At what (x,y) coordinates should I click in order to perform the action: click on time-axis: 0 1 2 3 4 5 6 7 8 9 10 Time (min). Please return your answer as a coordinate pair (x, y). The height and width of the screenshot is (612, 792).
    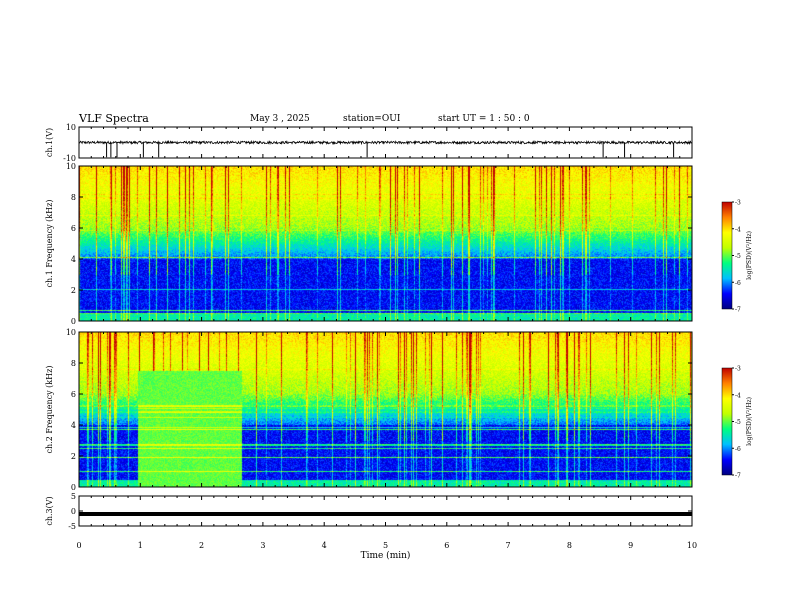
    Looking at the image, I should click on (386, 551).